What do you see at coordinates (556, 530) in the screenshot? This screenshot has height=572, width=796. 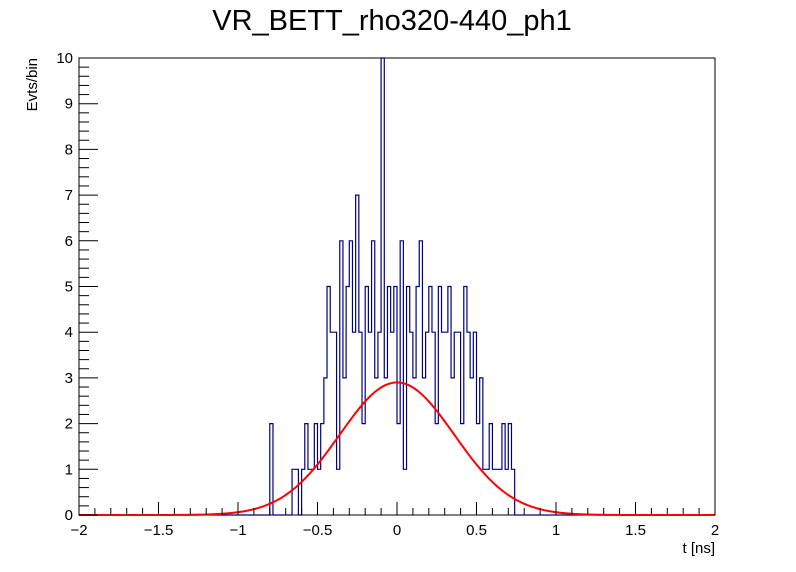 I see `x-tick-label: 1` at bounding box center [556, 530].